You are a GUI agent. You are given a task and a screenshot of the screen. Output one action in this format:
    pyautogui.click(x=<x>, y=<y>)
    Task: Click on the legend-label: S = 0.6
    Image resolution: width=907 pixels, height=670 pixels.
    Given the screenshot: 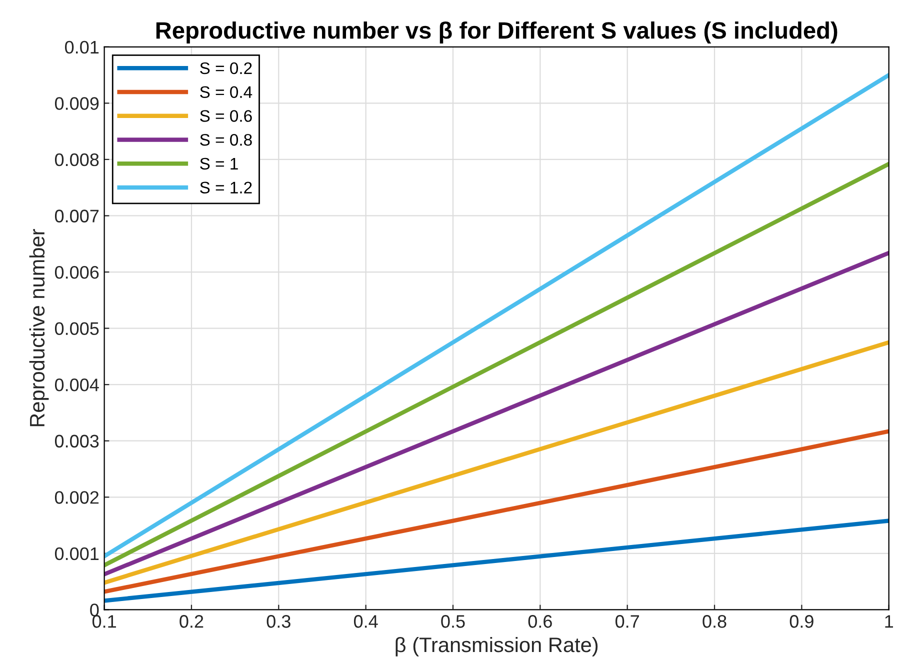 What is the action you would take?
    pyautogui.click(x=226, y=116)
    